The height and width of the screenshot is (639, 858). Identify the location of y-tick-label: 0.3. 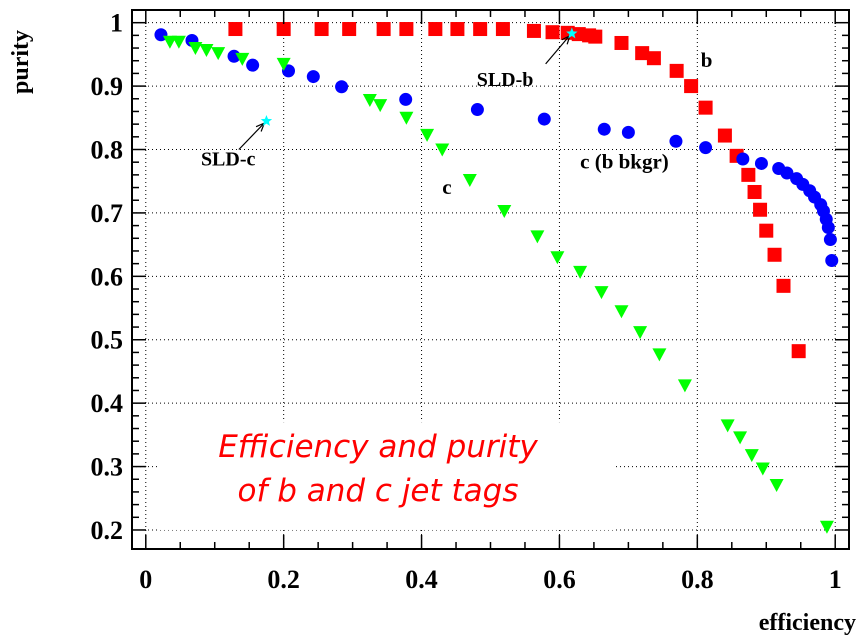
(107, 467).